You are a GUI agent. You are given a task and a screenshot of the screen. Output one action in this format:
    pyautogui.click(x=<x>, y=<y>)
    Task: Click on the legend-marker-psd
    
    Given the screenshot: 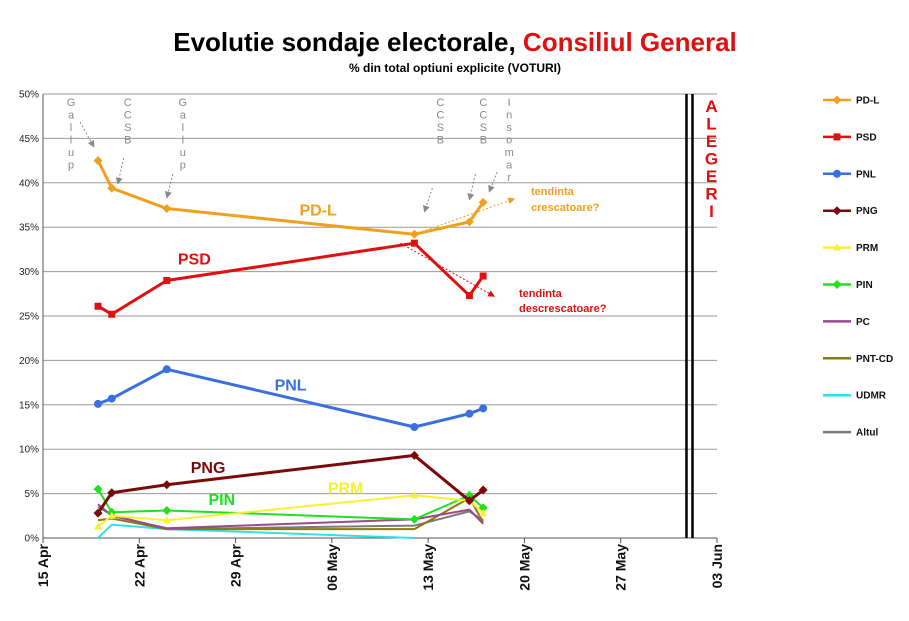 What is the action you would take?
    pyautogui.click(x=837, y=137)
    